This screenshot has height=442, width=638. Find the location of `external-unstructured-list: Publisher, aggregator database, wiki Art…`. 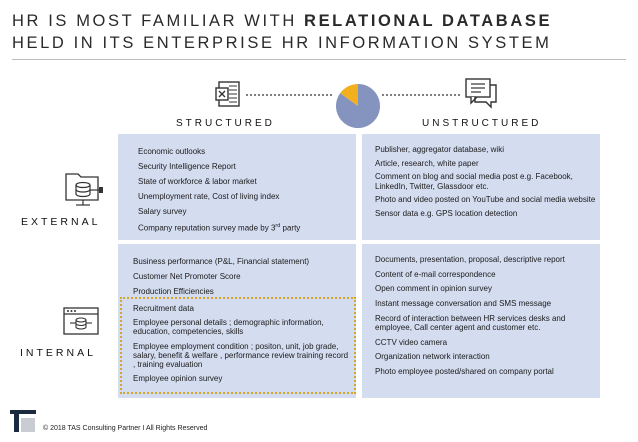

external-unstructured-list: Publisher, aggregator database, wiki Art… is located at coordinates (486, 184).